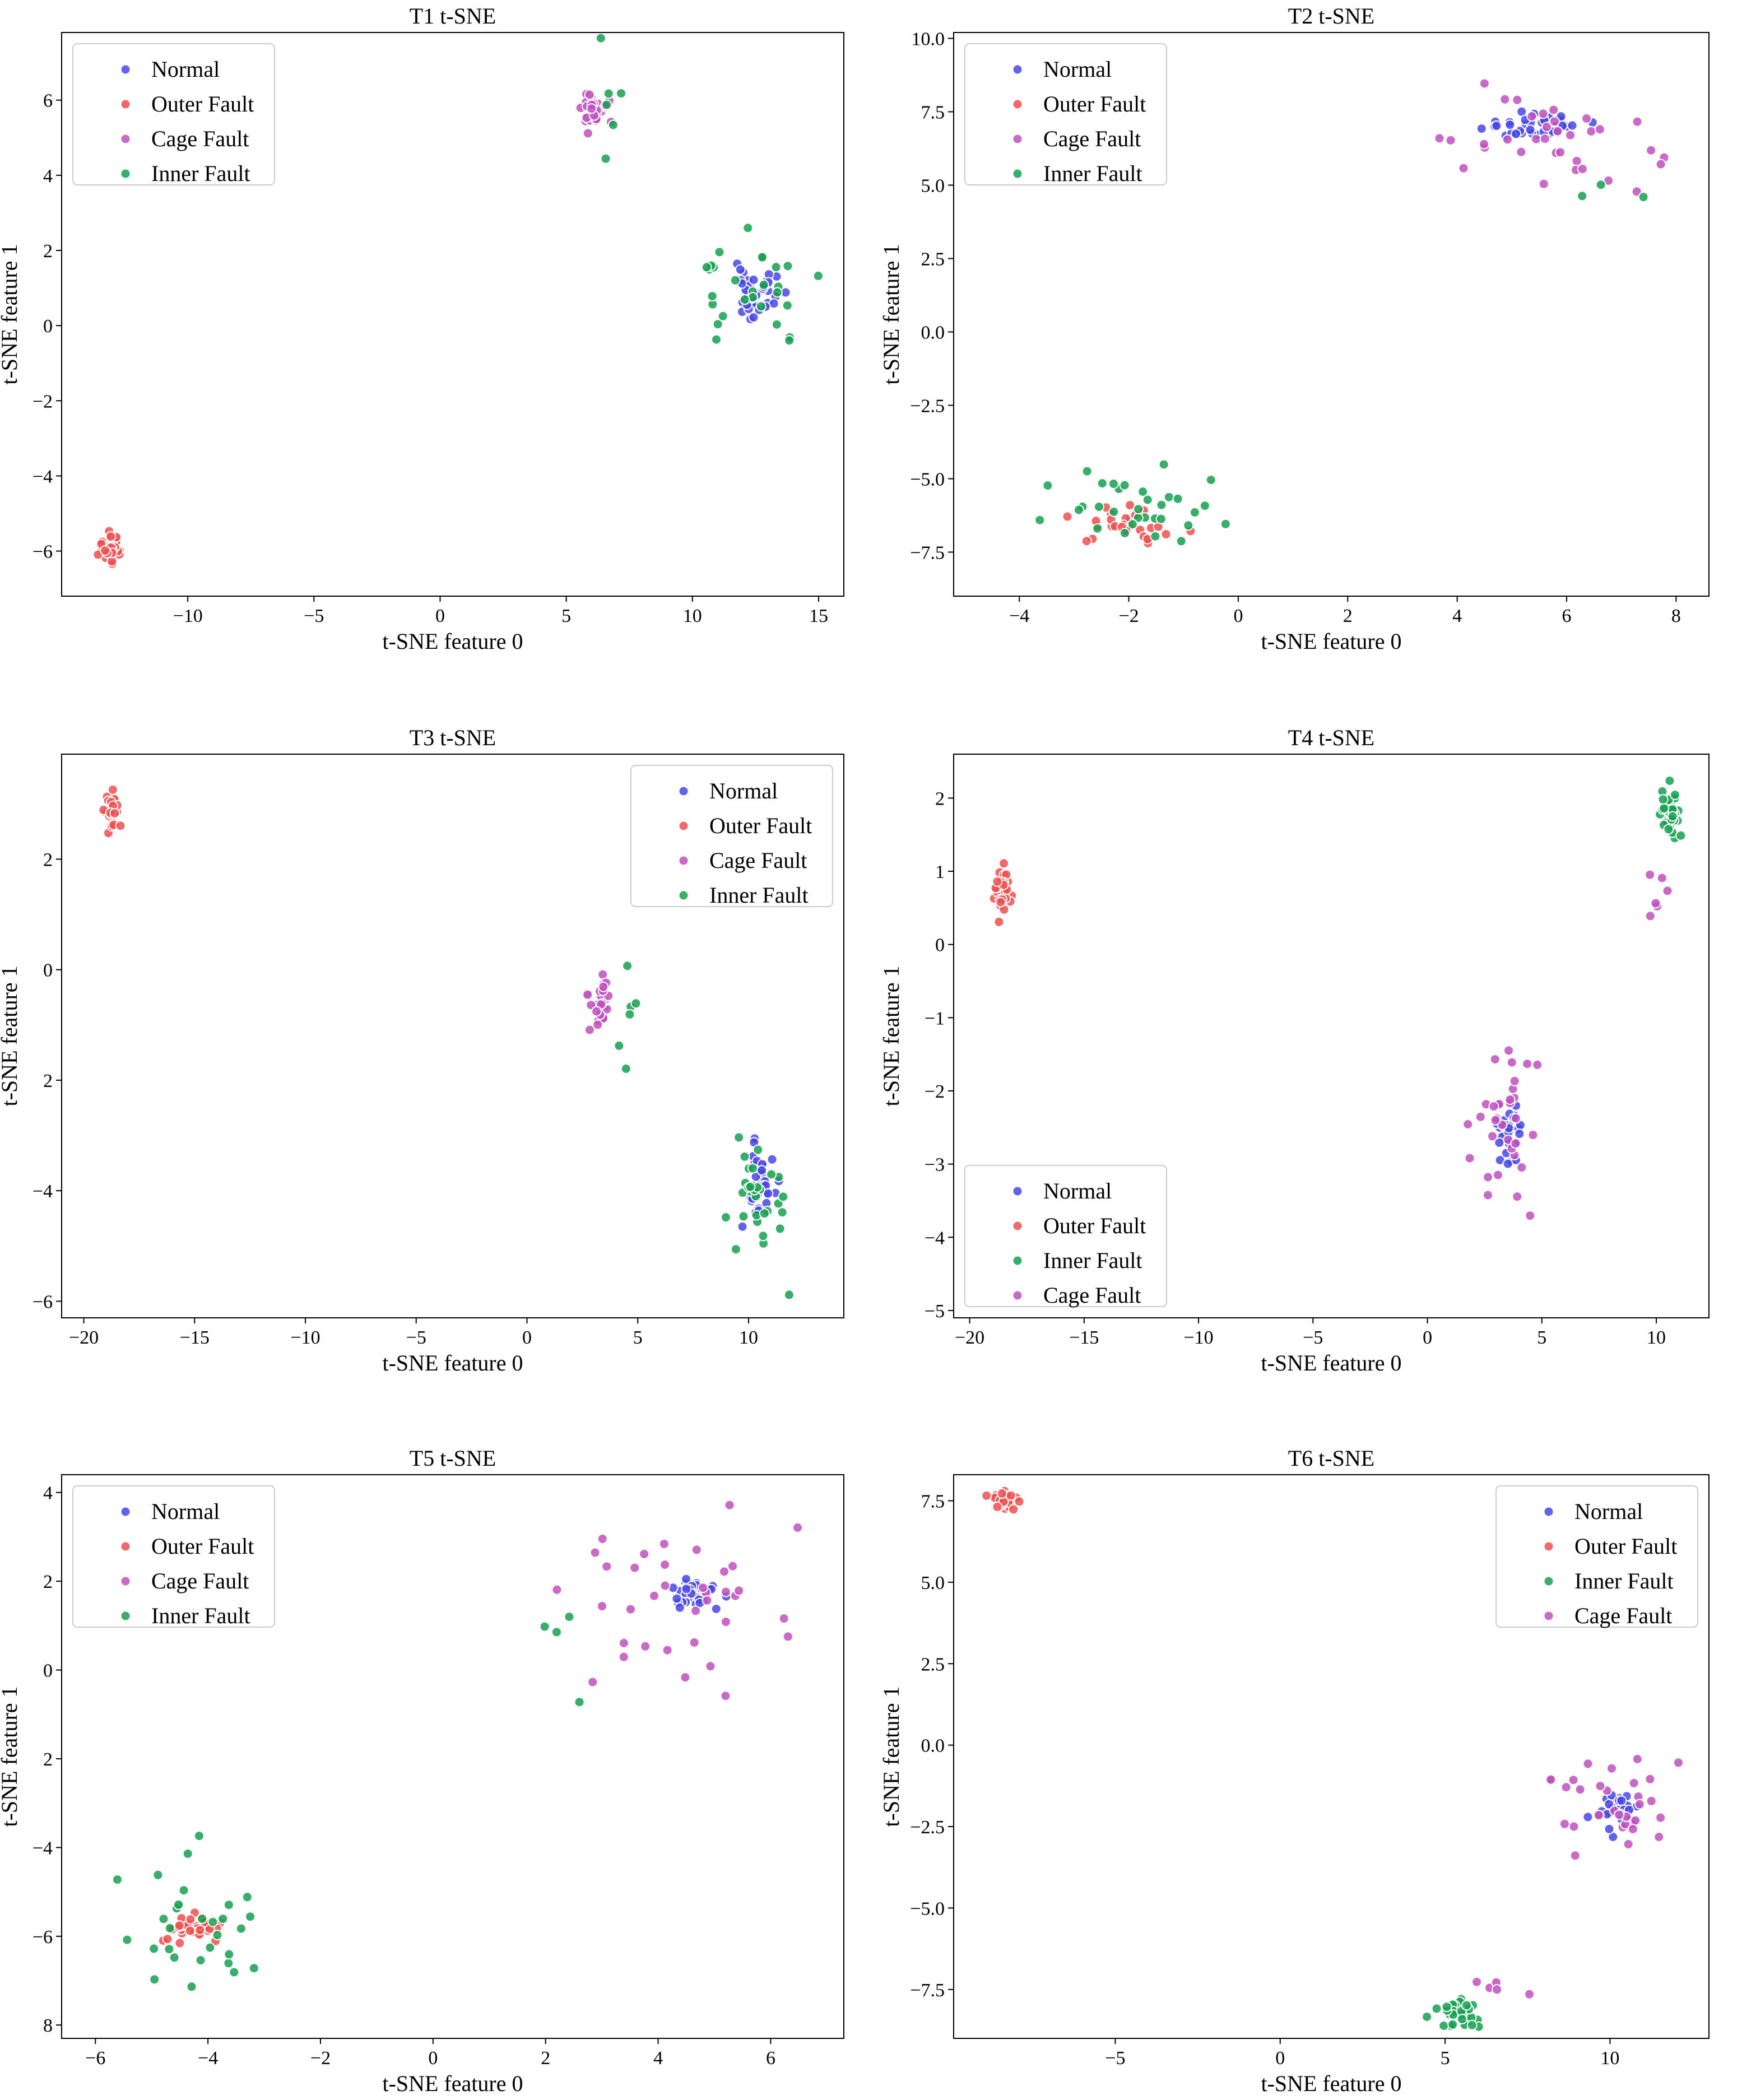 The image size is (1742, 2100). I want to click on scatter-points, so click(1352, 313).